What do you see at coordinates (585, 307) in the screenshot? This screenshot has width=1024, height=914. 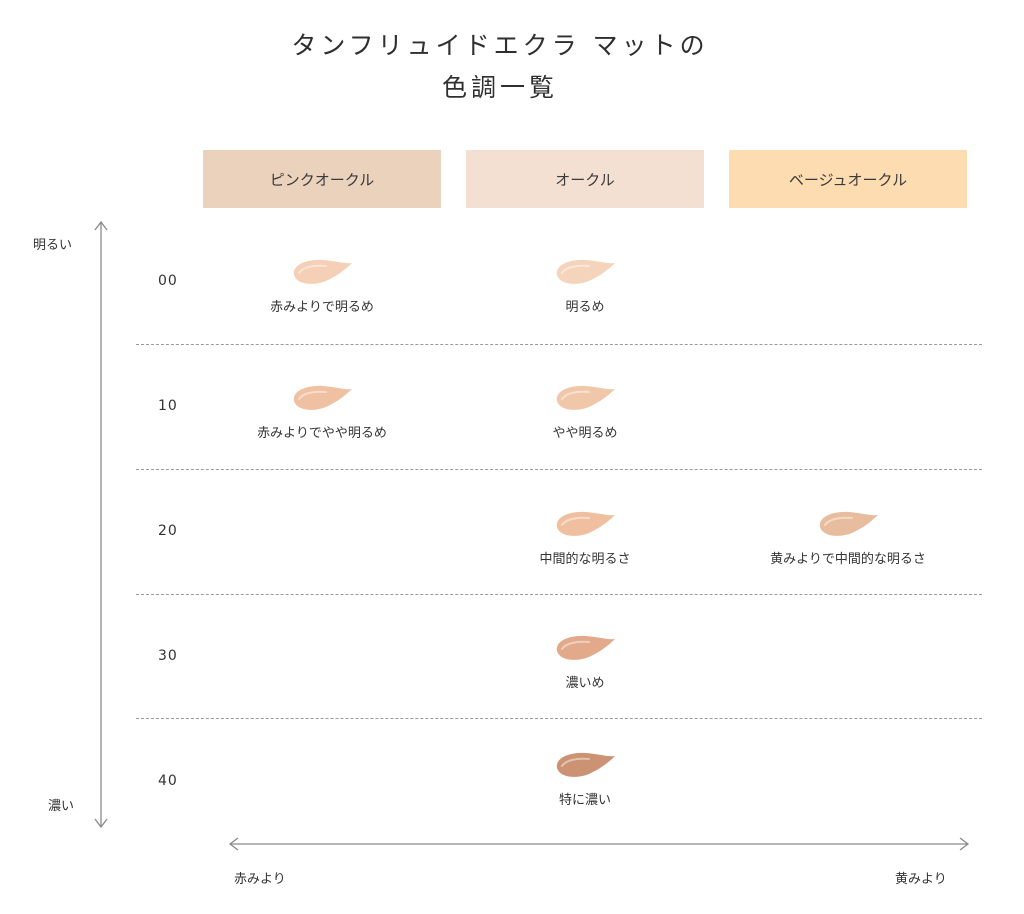 I see `shade-description: 明るめ` at bounding box center [585, 307].